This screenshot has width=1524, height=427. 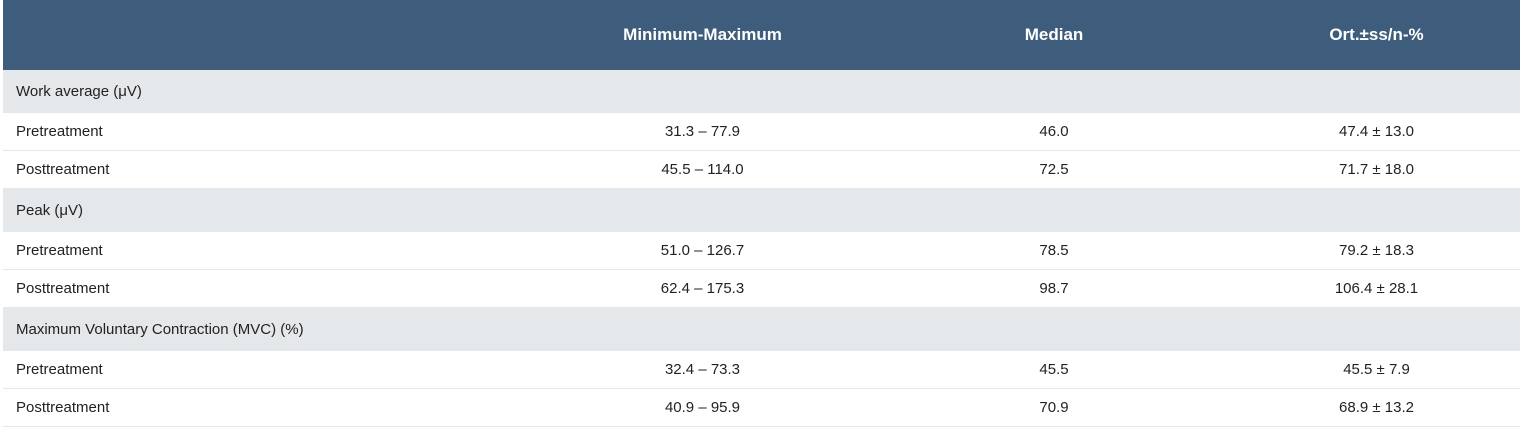 I want to click on header-mean: Ort.±ss/n-%, so click(x=1376, y=35).